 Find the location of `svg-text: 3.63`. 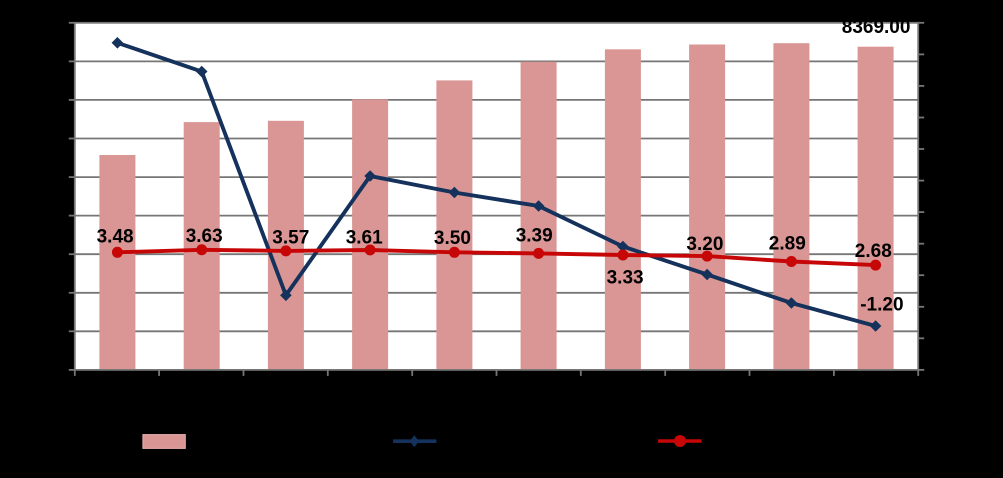

svg-text: 3.63 is located at coordinates (204, 236).